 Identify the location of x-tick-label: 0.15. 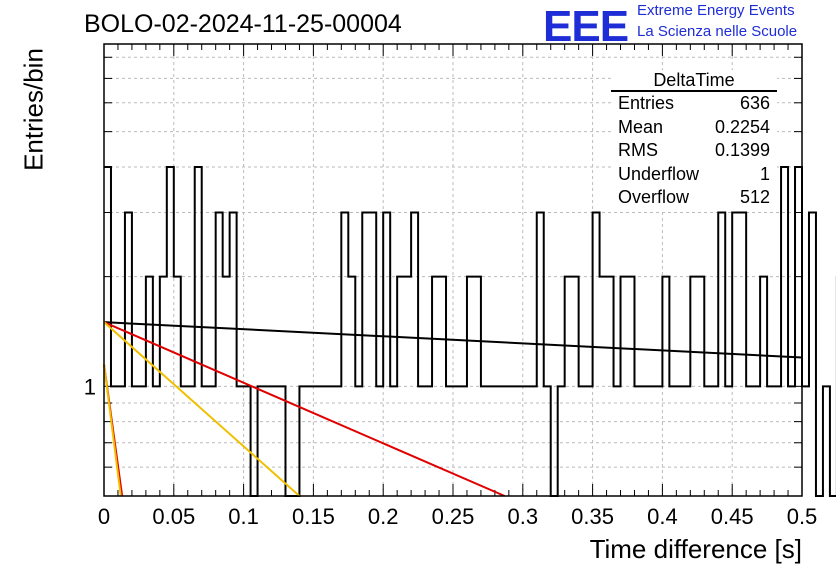
(313, 516).